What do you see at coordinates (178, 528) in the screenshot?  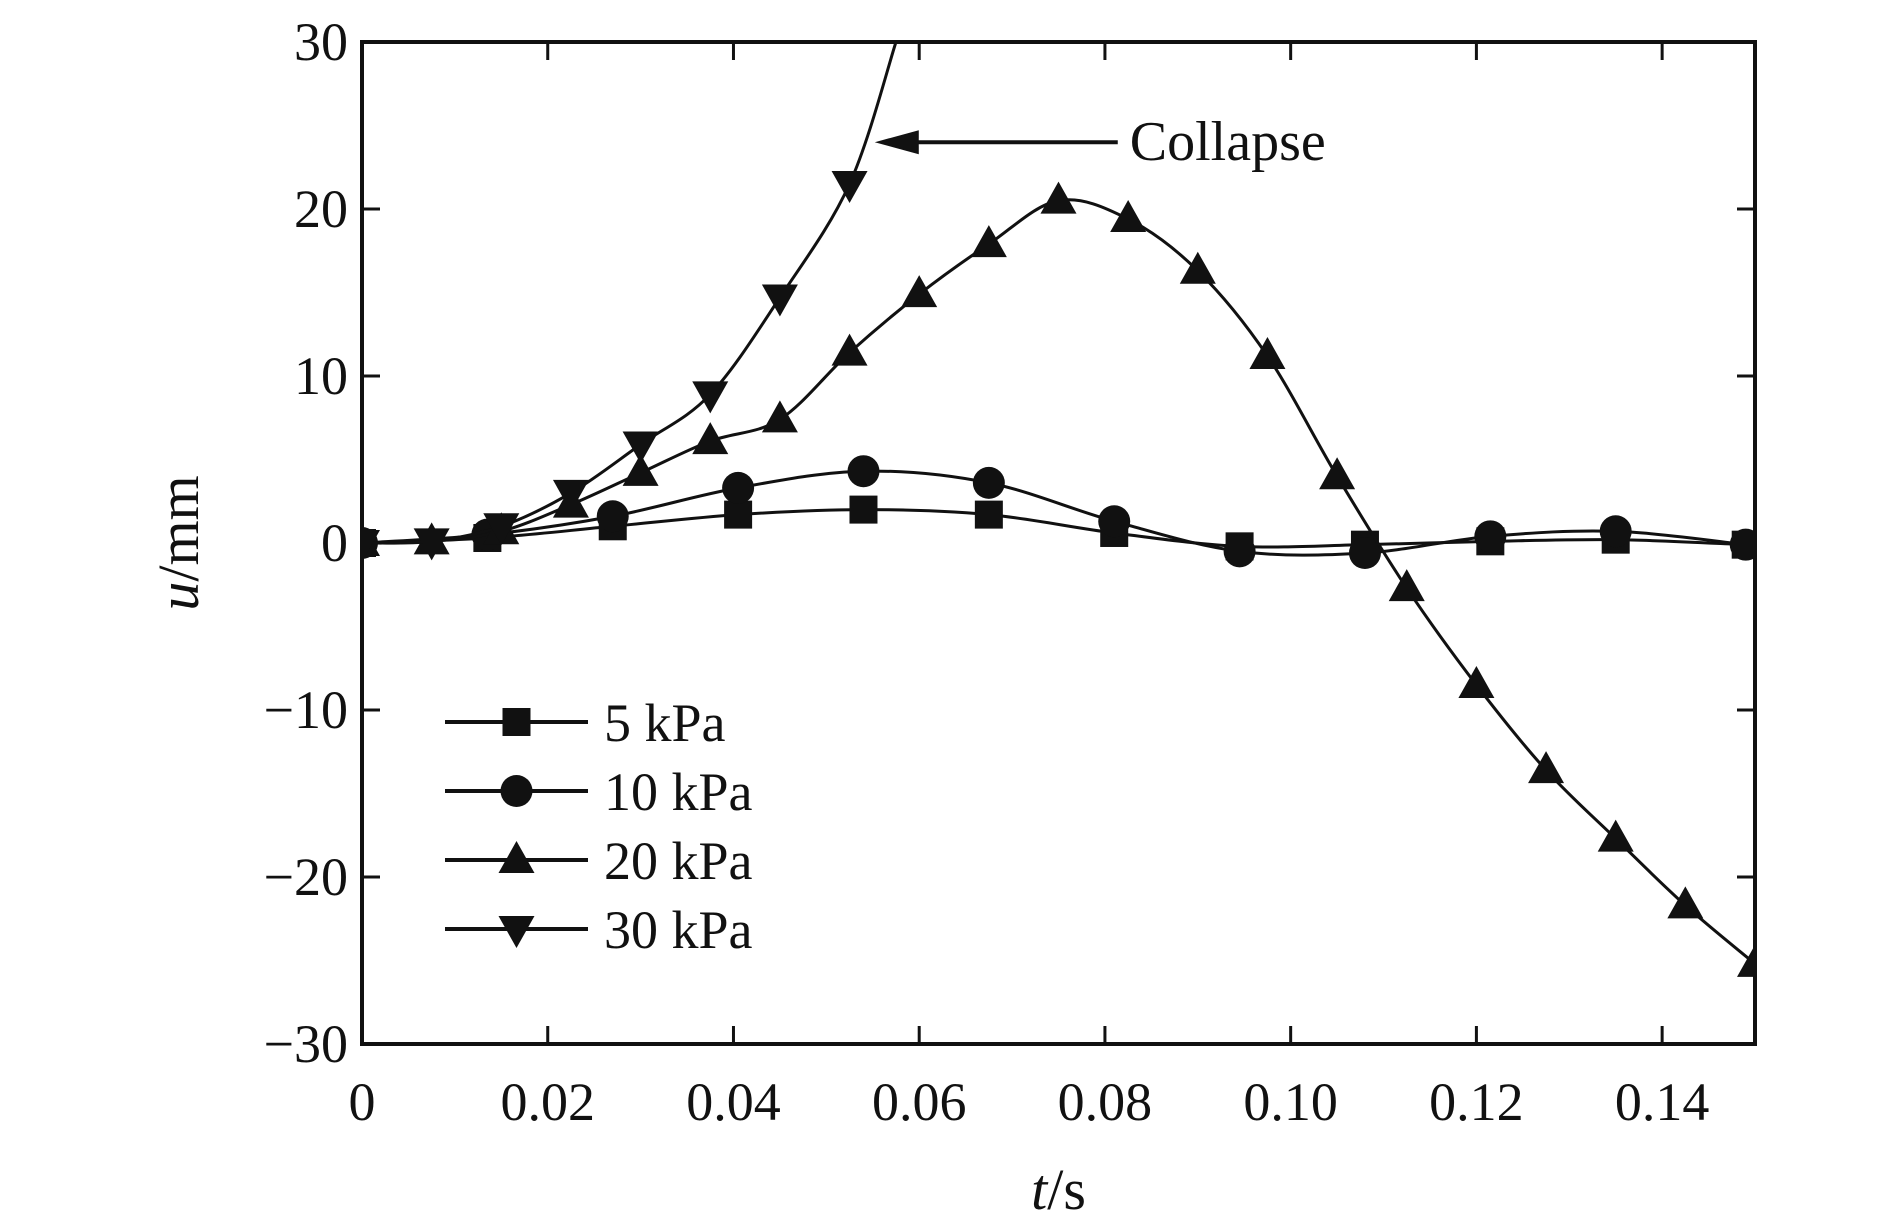 I see `y-axis-label-unit: /mm` at bounding box center [178, 528].